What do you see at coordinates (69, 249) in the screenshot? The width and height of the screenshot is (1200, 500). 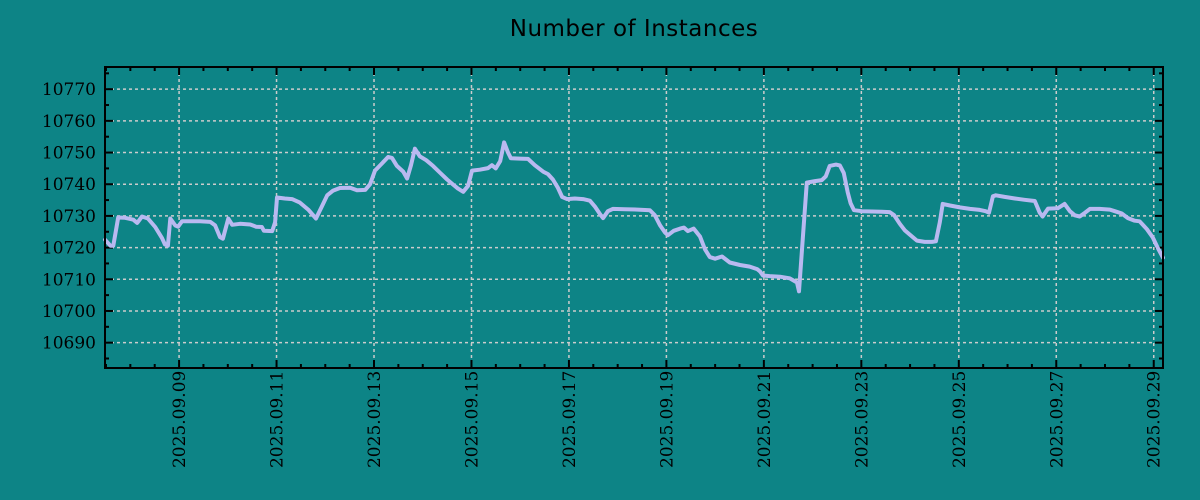 I see `y-tick-label: 10720` at bounding box center [69, 249].